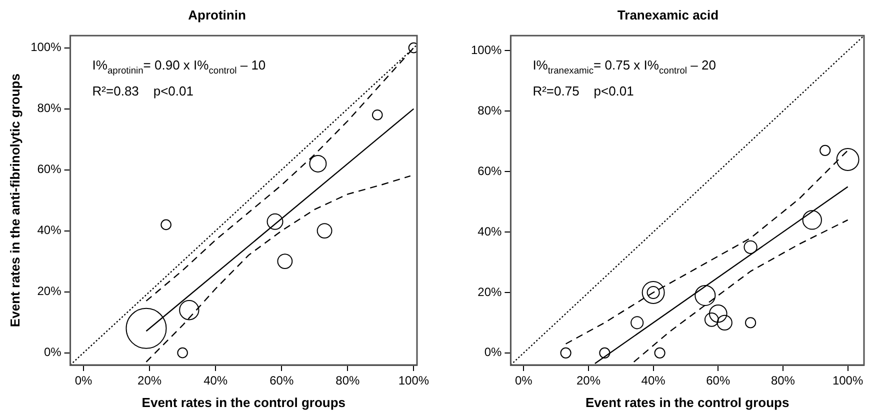 The width and height of the screenshot is (876, 415). I want to click on chart-title: Aprotinin, so click(217, 14).